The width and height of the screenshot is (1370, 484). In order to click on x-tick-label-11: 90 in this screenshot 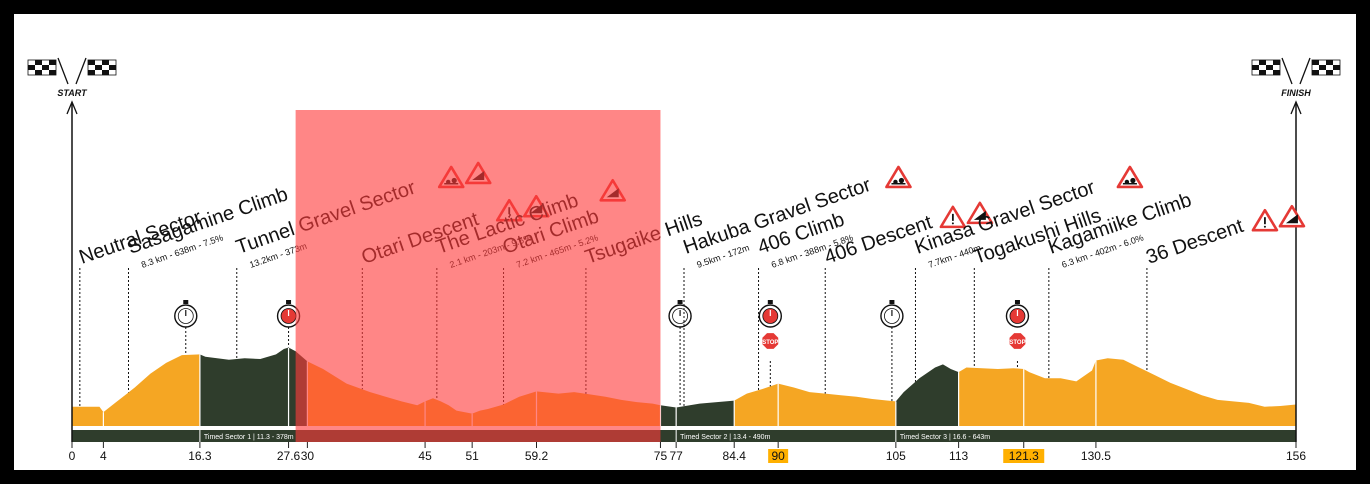, I will do `click(778, 456)`.